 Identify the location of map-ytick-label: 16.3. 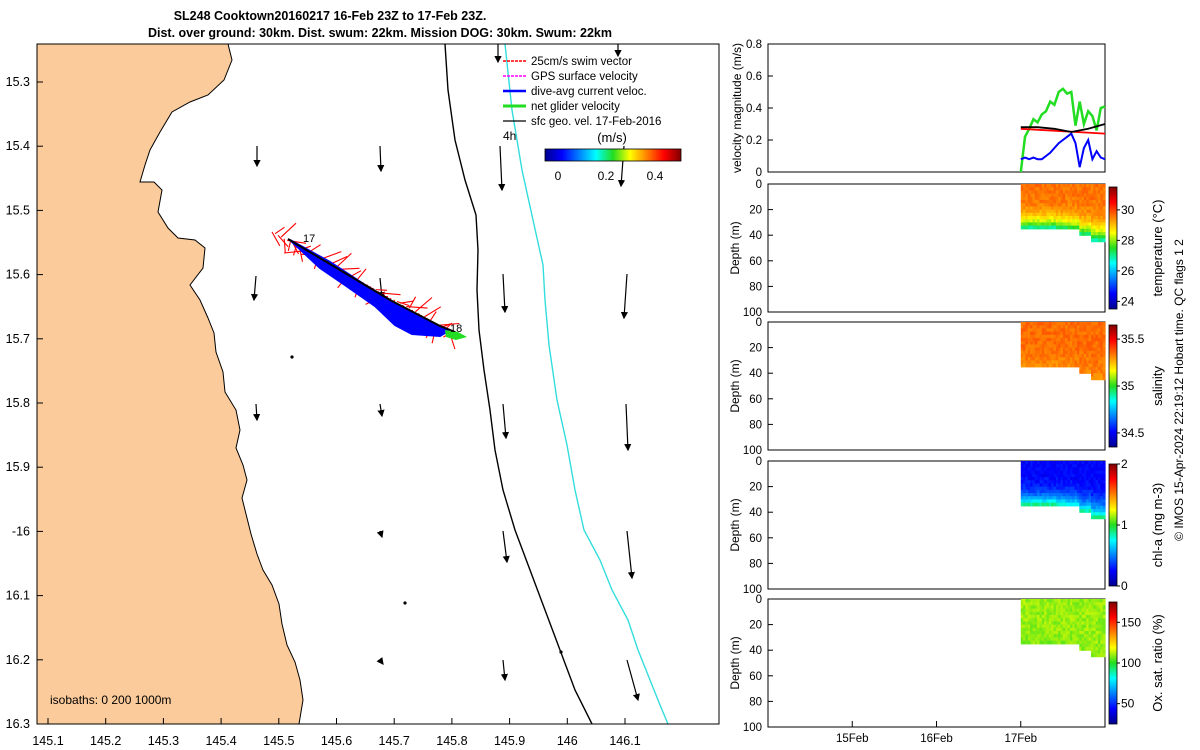
(18, 724).